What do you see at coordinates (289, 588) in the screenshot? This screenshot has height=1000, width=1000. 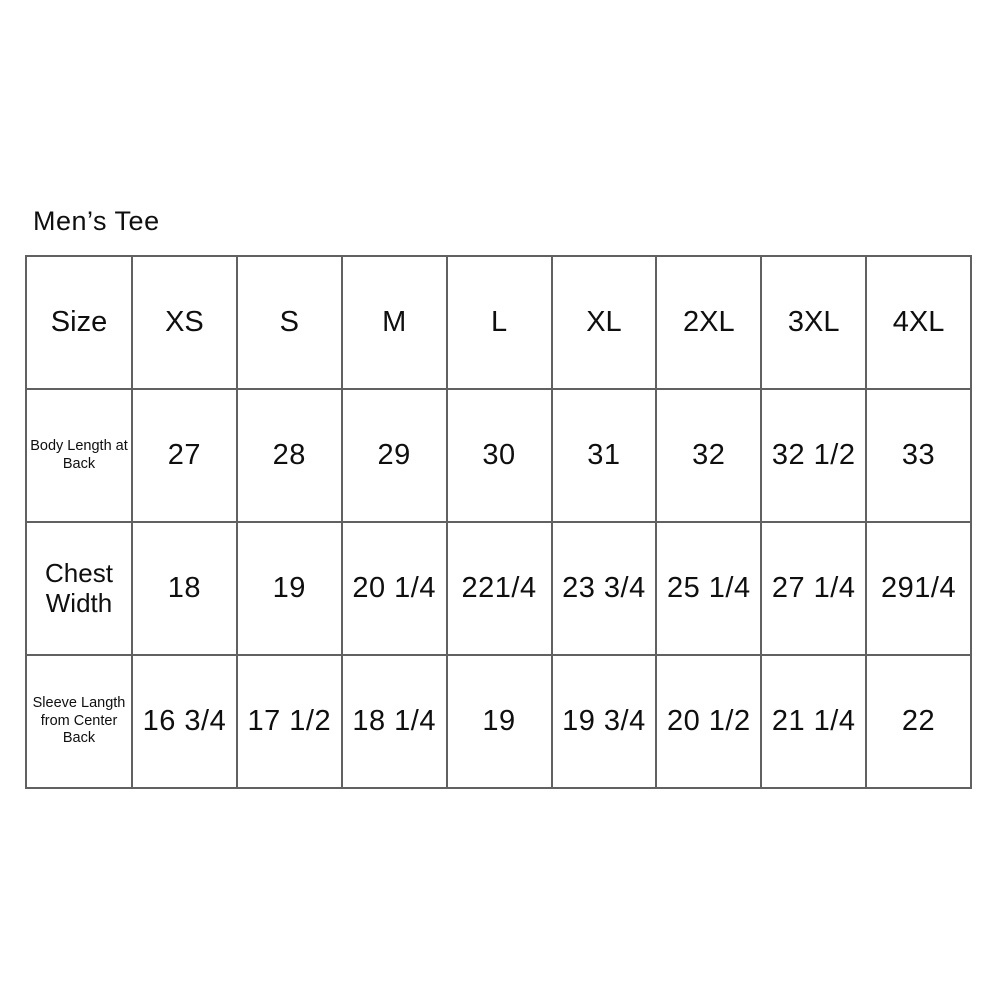 I see `chest-width-s: 19` at bounding box center [289, 588].